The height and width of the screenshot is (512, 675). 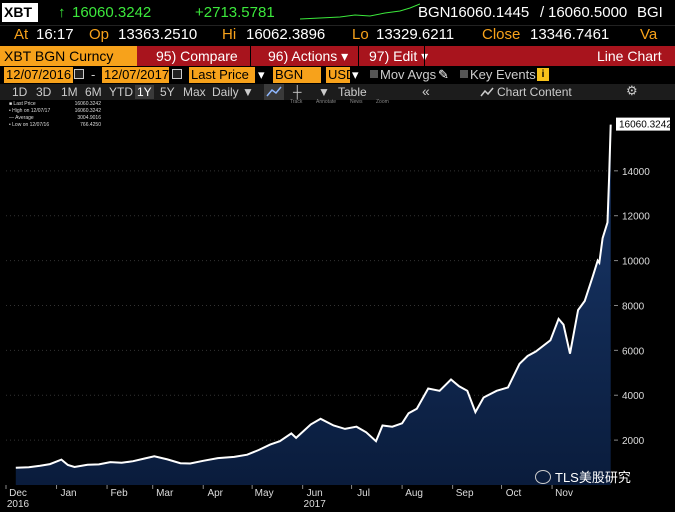 What do you see at coordinates (324, 92) in the screenshot?
I see `chevron-down-icon: ▼` at bounding box center [324, 92].